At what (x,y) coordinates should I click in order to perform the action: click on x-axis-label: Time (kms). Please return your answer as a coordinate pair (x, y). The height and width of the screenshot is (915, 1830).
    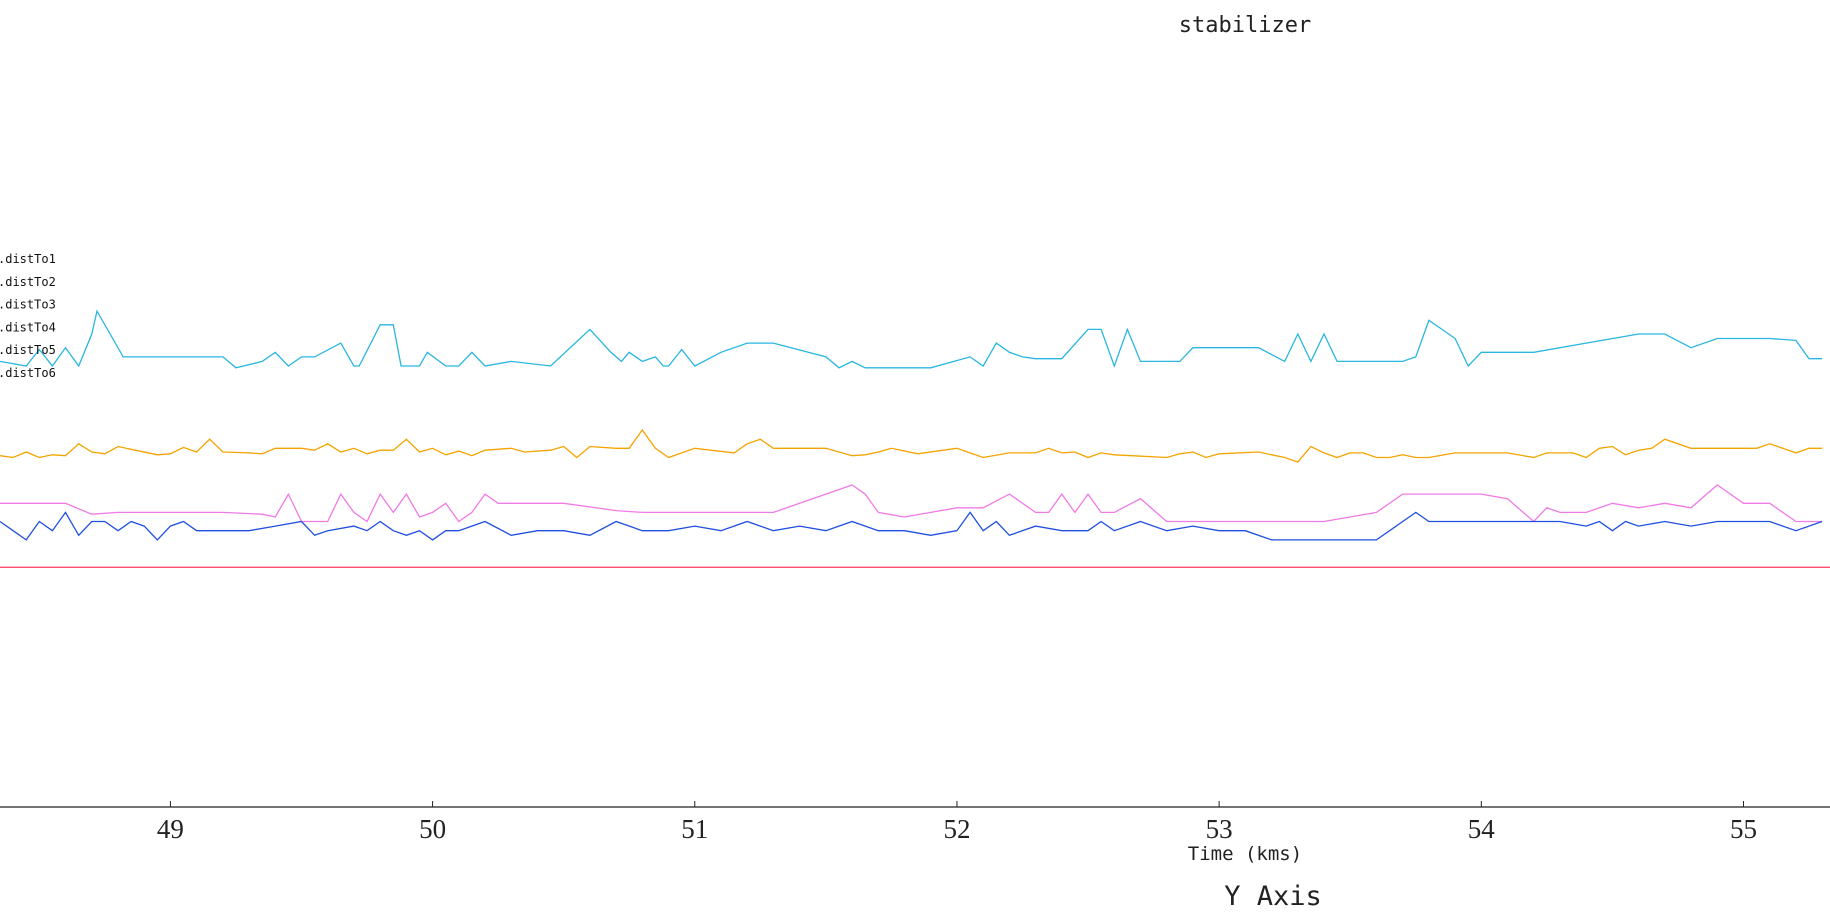
    Looking at the image, I should click on (1245, 854).